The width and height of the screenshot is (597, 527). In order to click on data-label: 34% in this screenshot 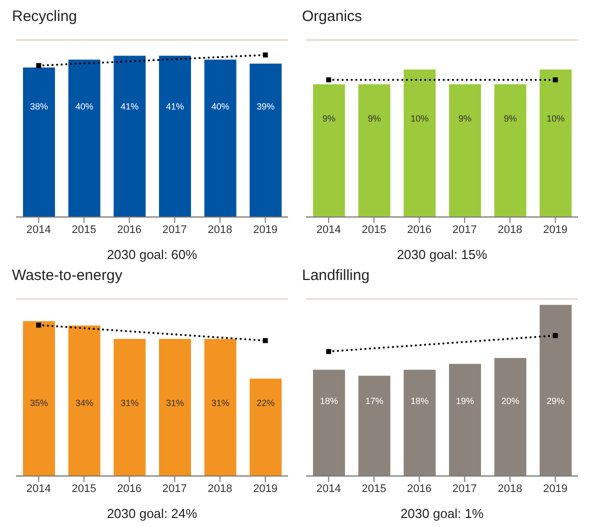, I will do `click(84, 403)`.